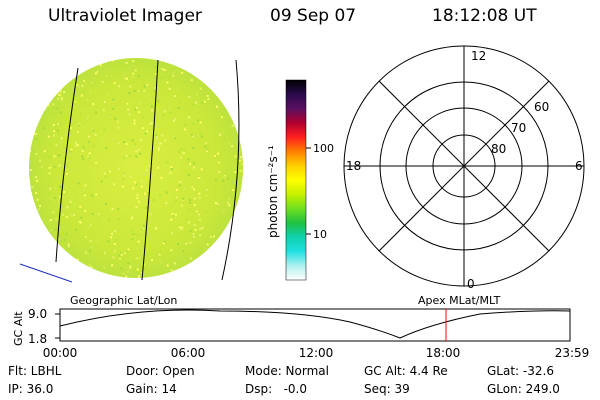  What do you see at coordinates (35, 371) in the screenshot?
I see `filter-readout: Flt: LBHL` at bounding box center [35, 371].